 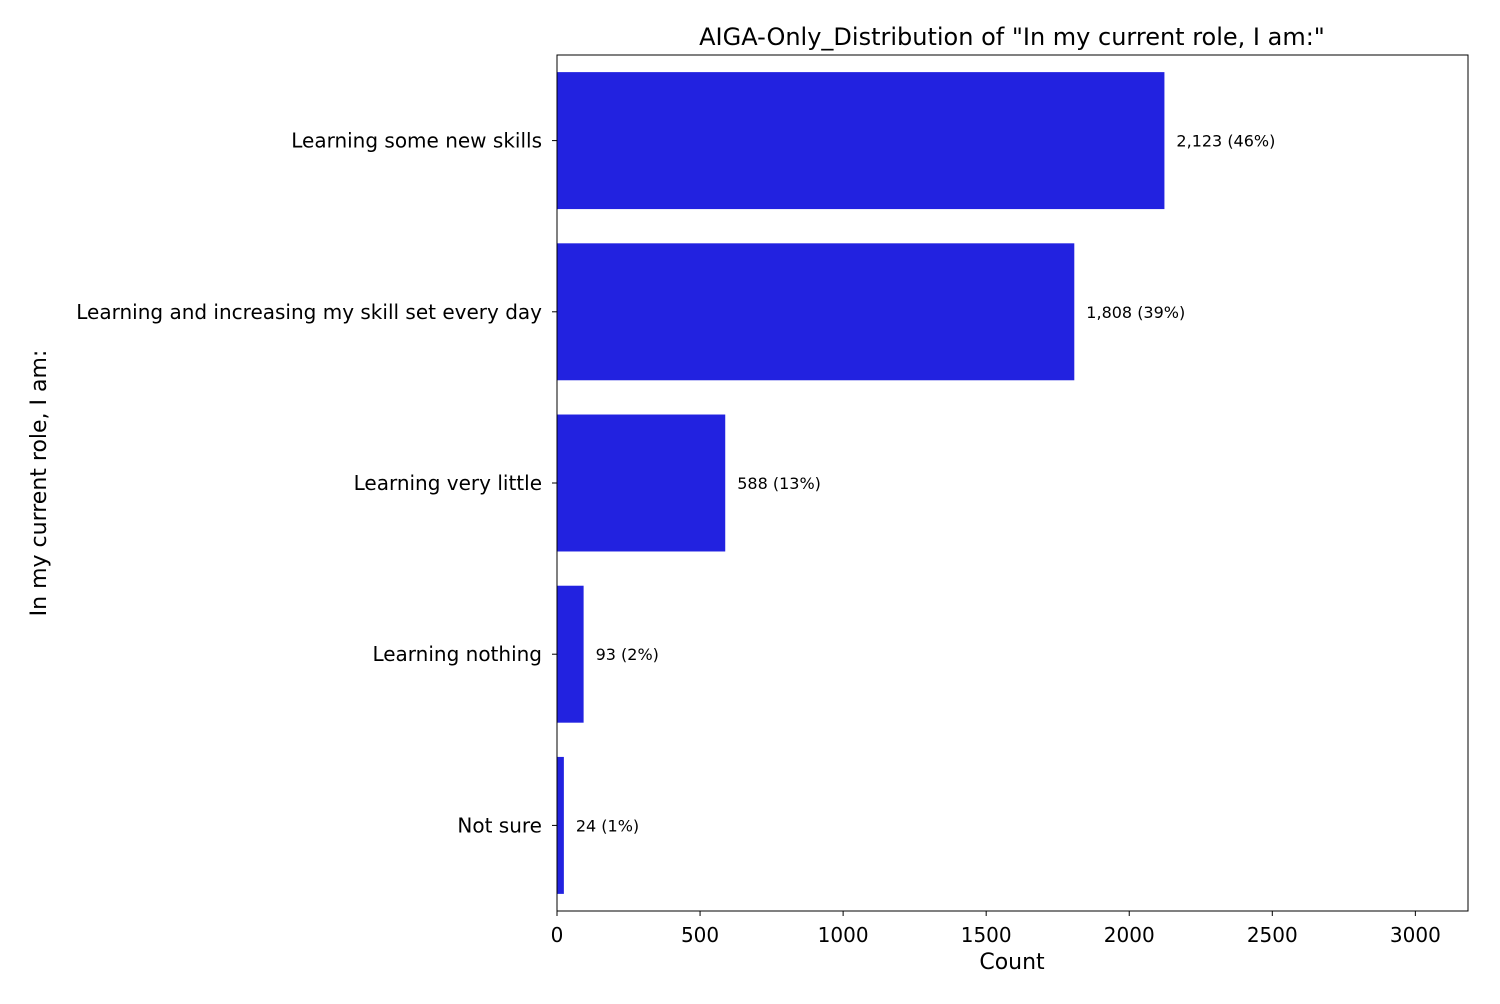 I want to click on x-tick-label: 500, so click(x=700, y=935).